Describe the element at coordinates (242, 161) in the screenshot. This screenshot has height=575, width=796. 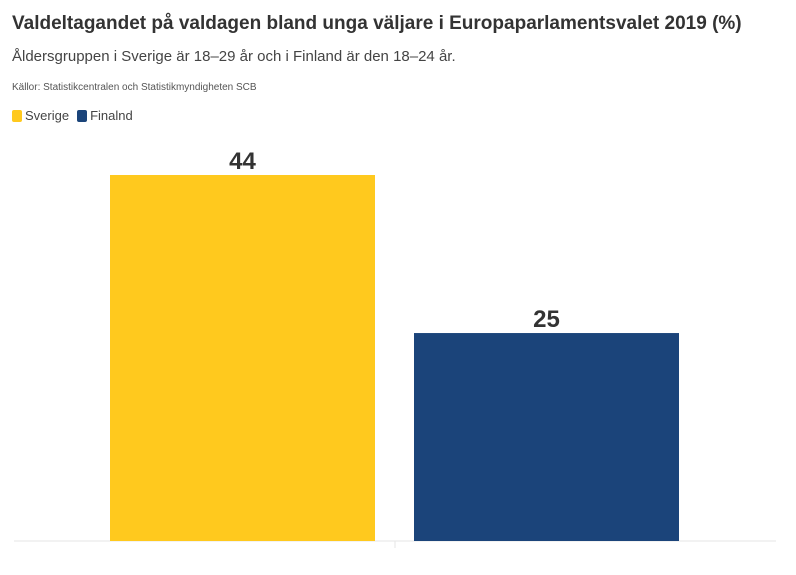
I see `bar-value-label-sverige: 44` at that location.